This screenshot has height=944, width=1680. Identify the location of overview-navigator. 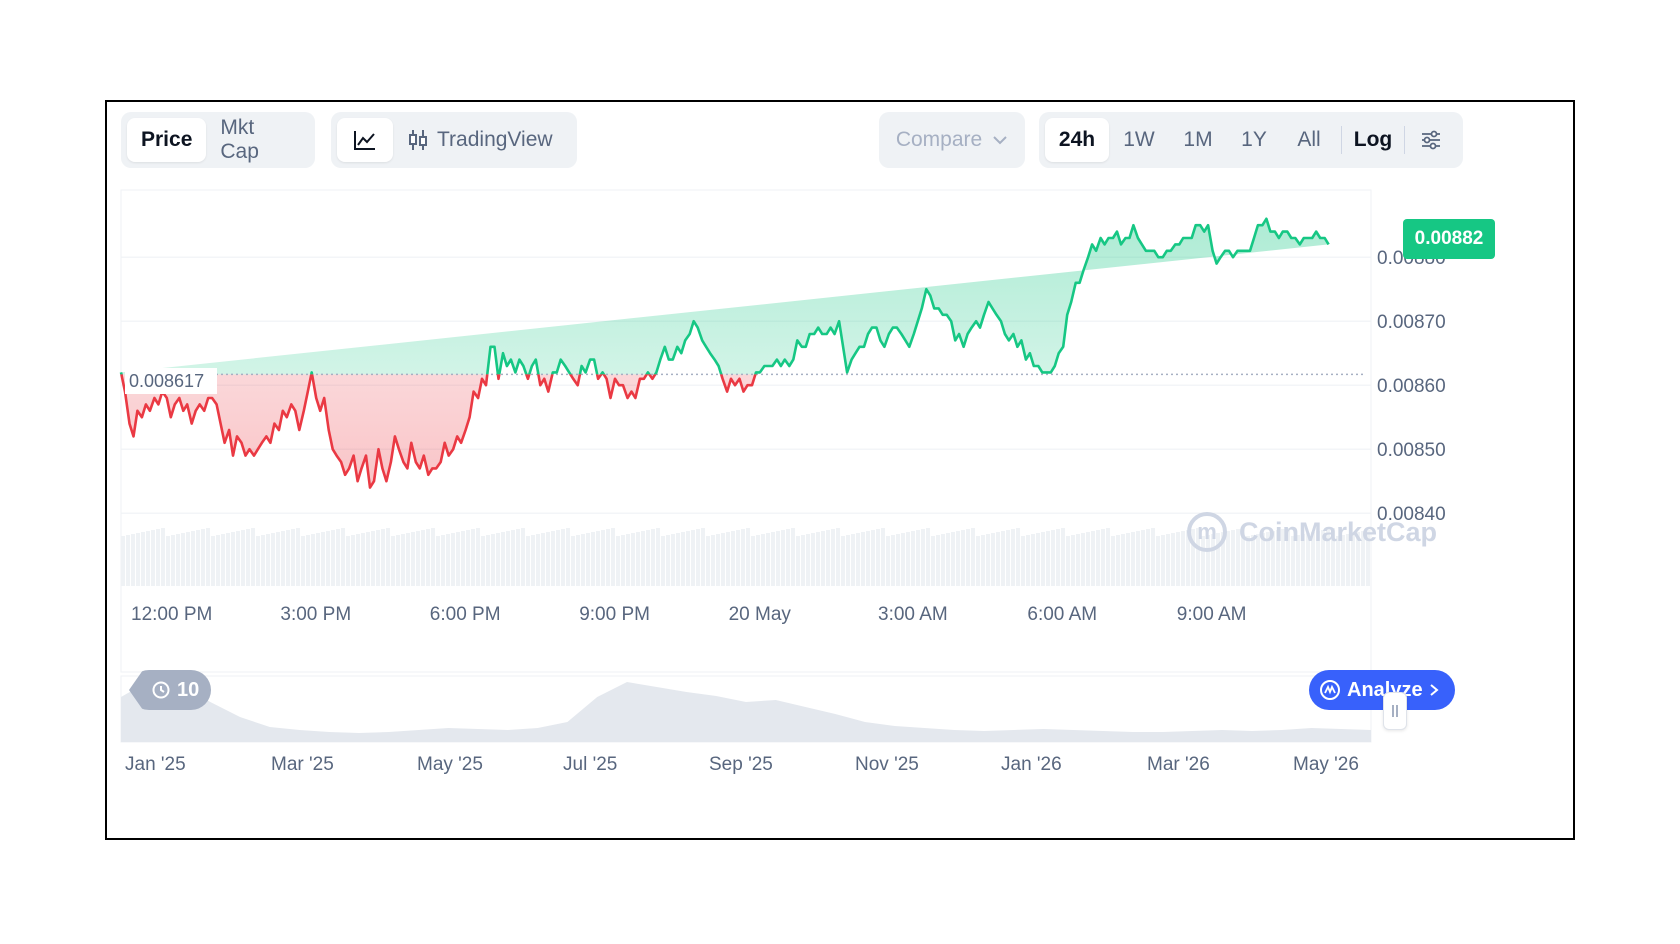
(746, 709).